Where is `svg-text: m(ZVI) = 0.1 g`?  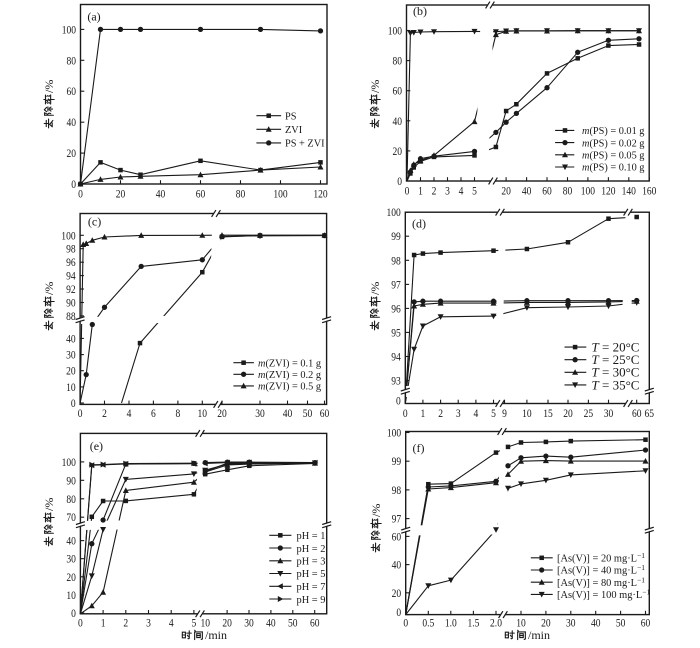 svg-text: m(ZVI) = 0.1 g is located at coordinates (289, 363).